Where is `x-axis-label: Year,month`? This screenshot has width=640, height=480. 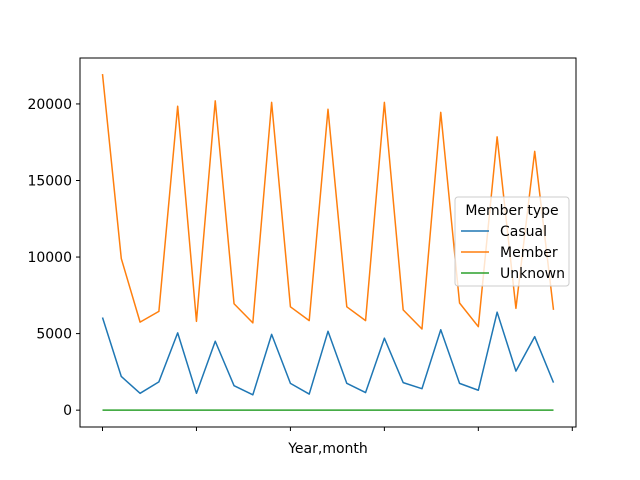
x-axis-label: Year,month is located at coordinates (327, 449).